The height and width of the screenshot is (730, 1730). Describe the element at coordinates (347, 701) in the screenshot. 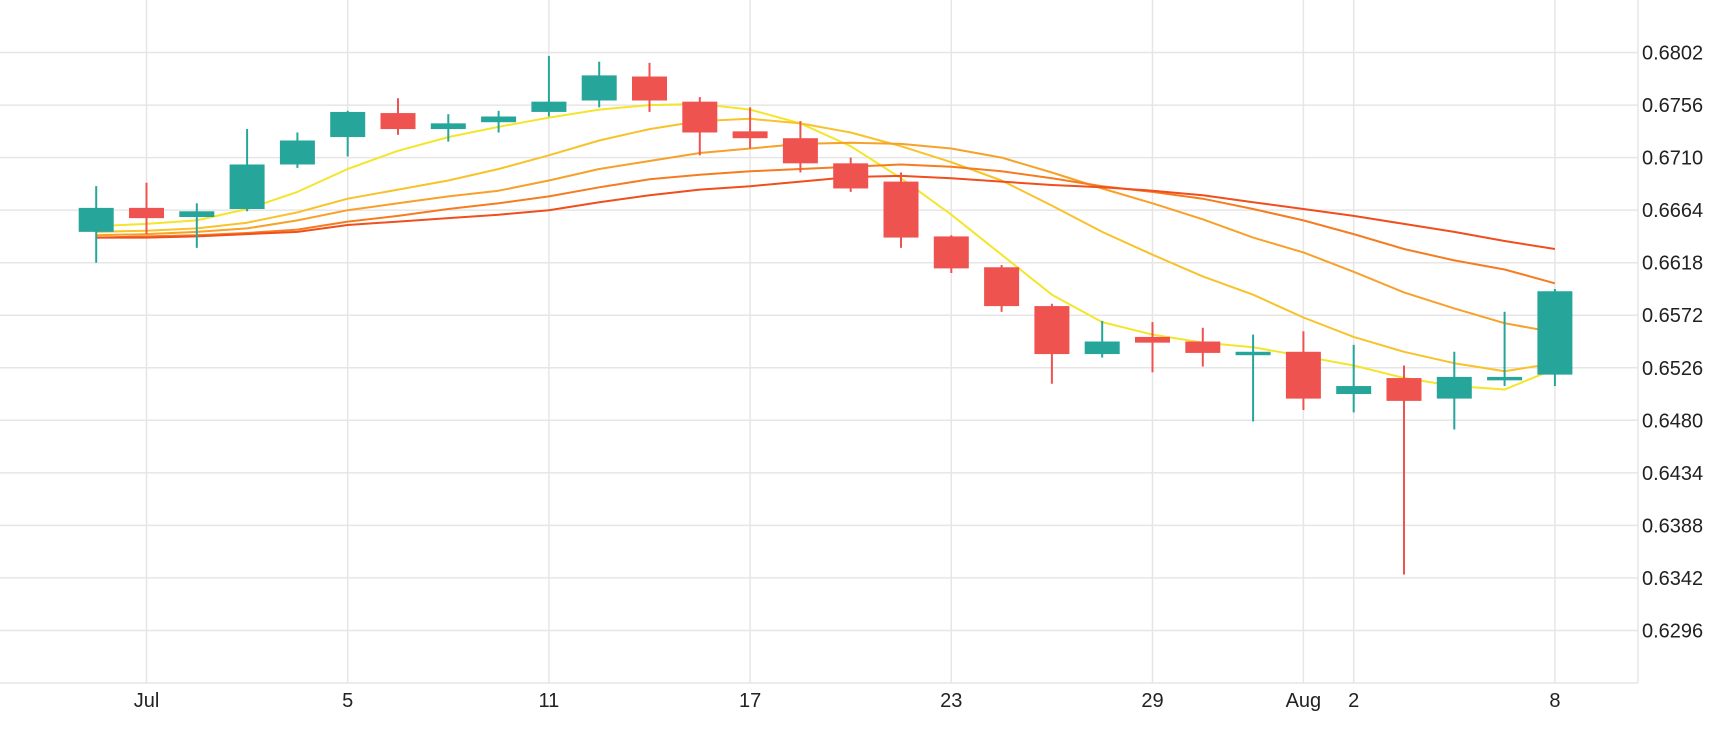

I see `x-tick-label: 5` at that location.